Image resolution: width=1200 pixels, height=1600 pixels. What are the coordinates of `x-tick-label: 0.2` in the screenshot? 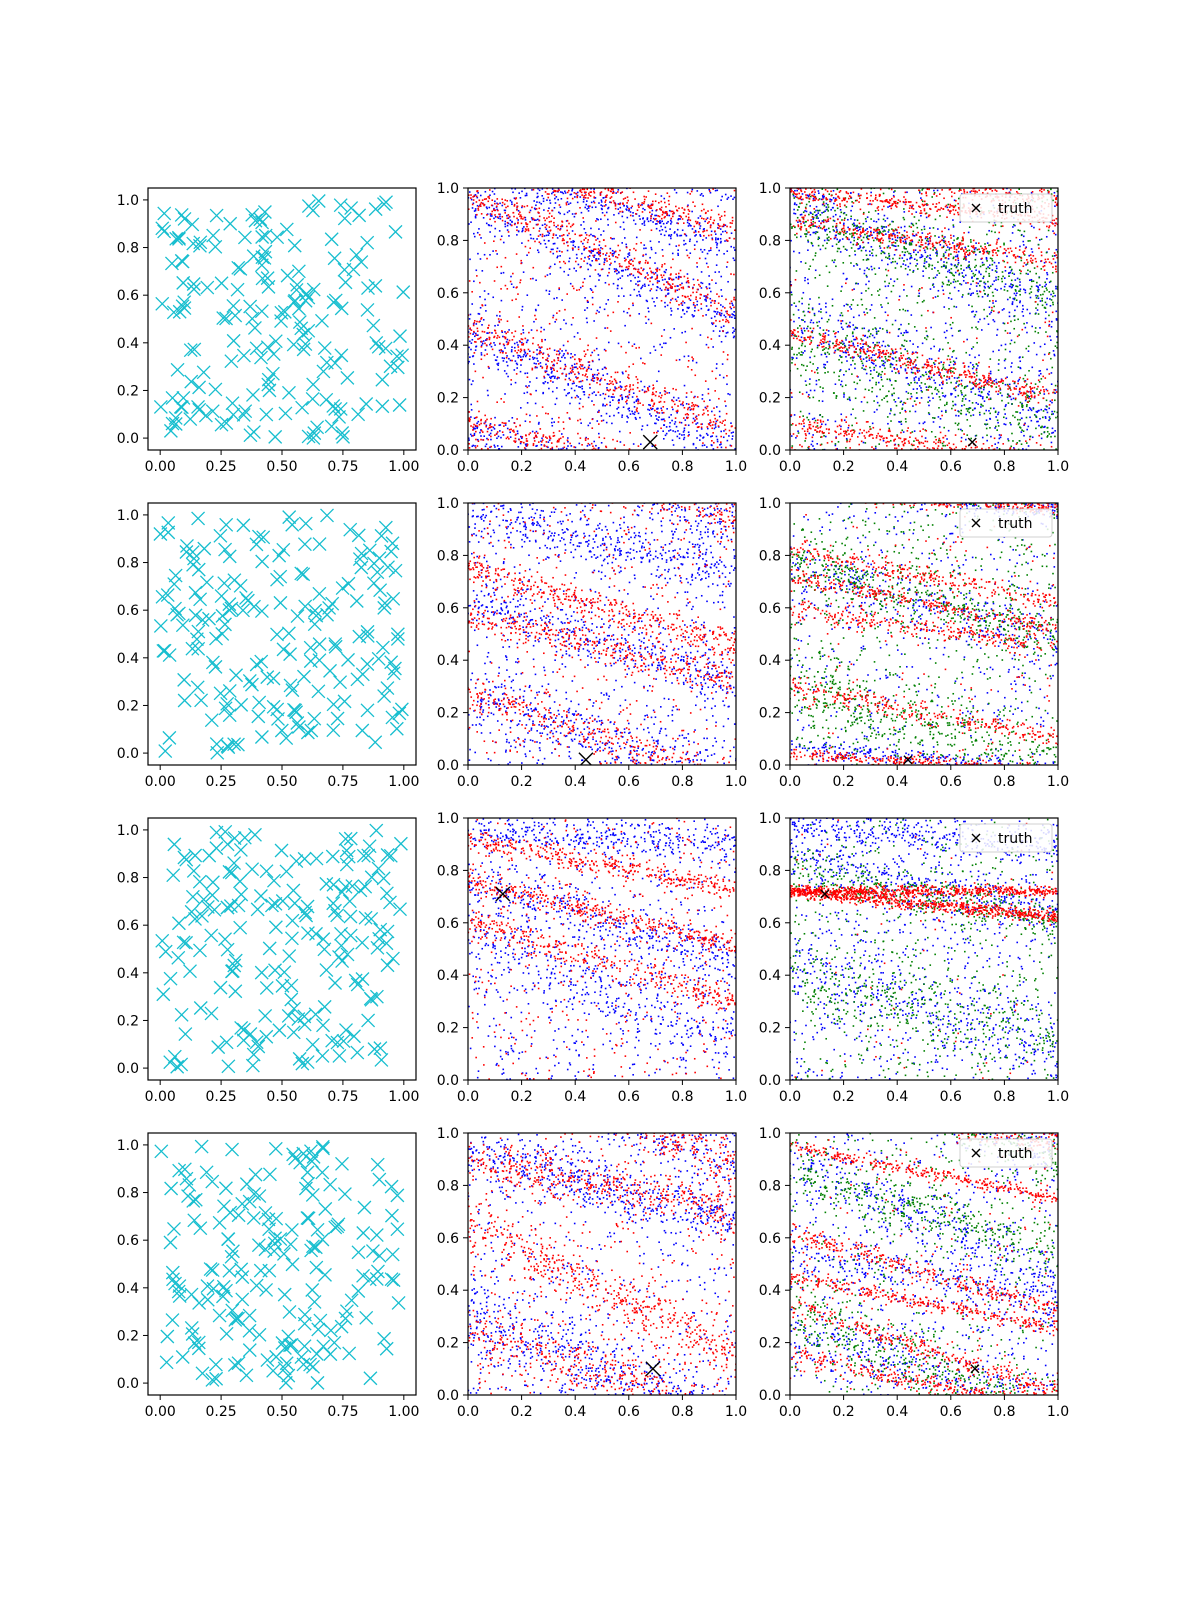 It's located at (521, 467).